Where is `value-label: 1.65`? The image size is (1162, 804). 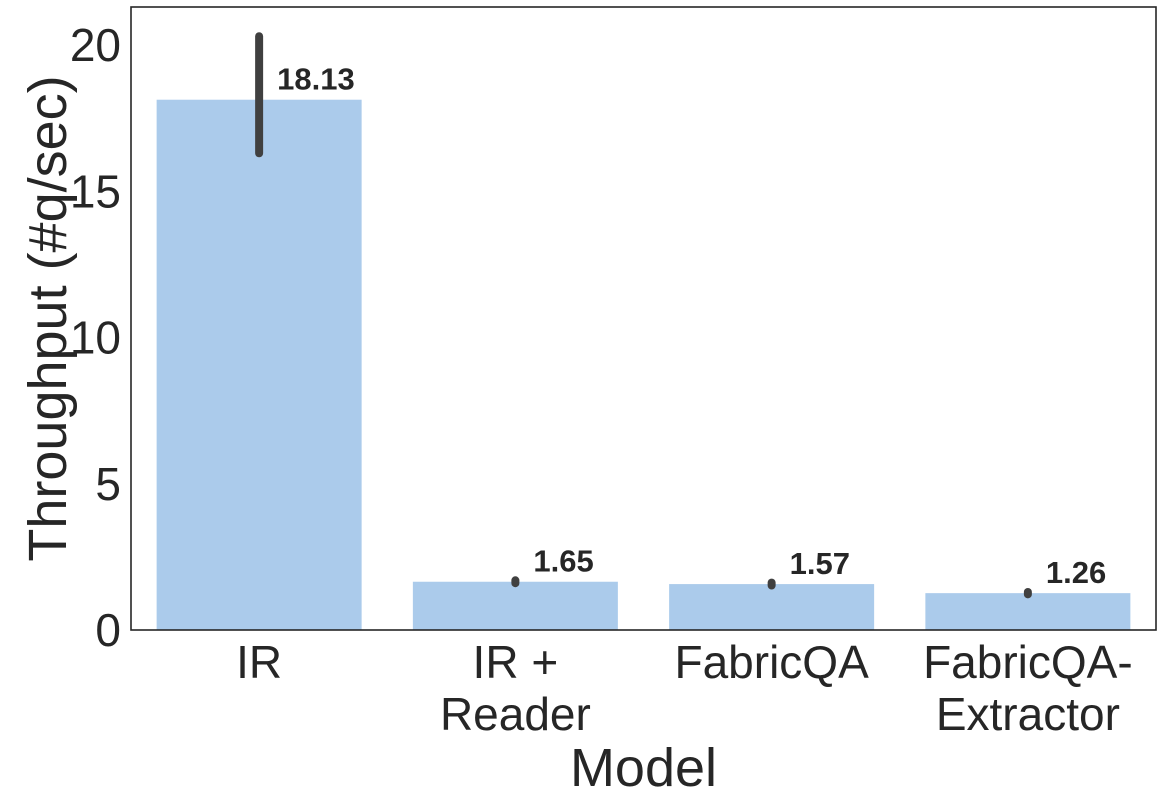 value-label: 1.65 is located at coordinates (563, 561).